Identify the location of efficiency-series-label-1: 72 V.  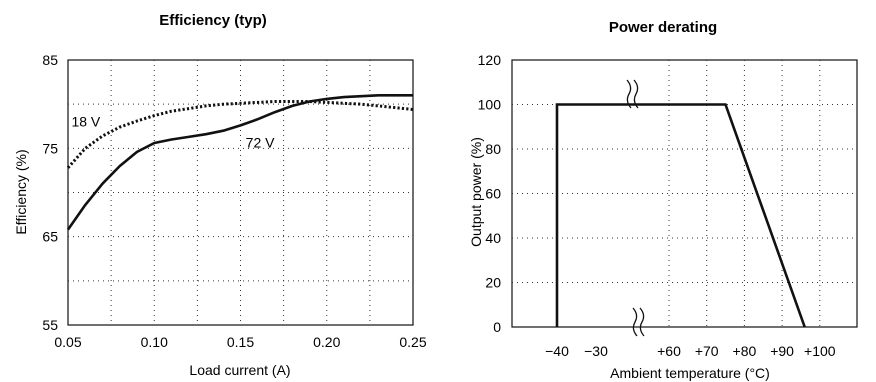
(260, 142).